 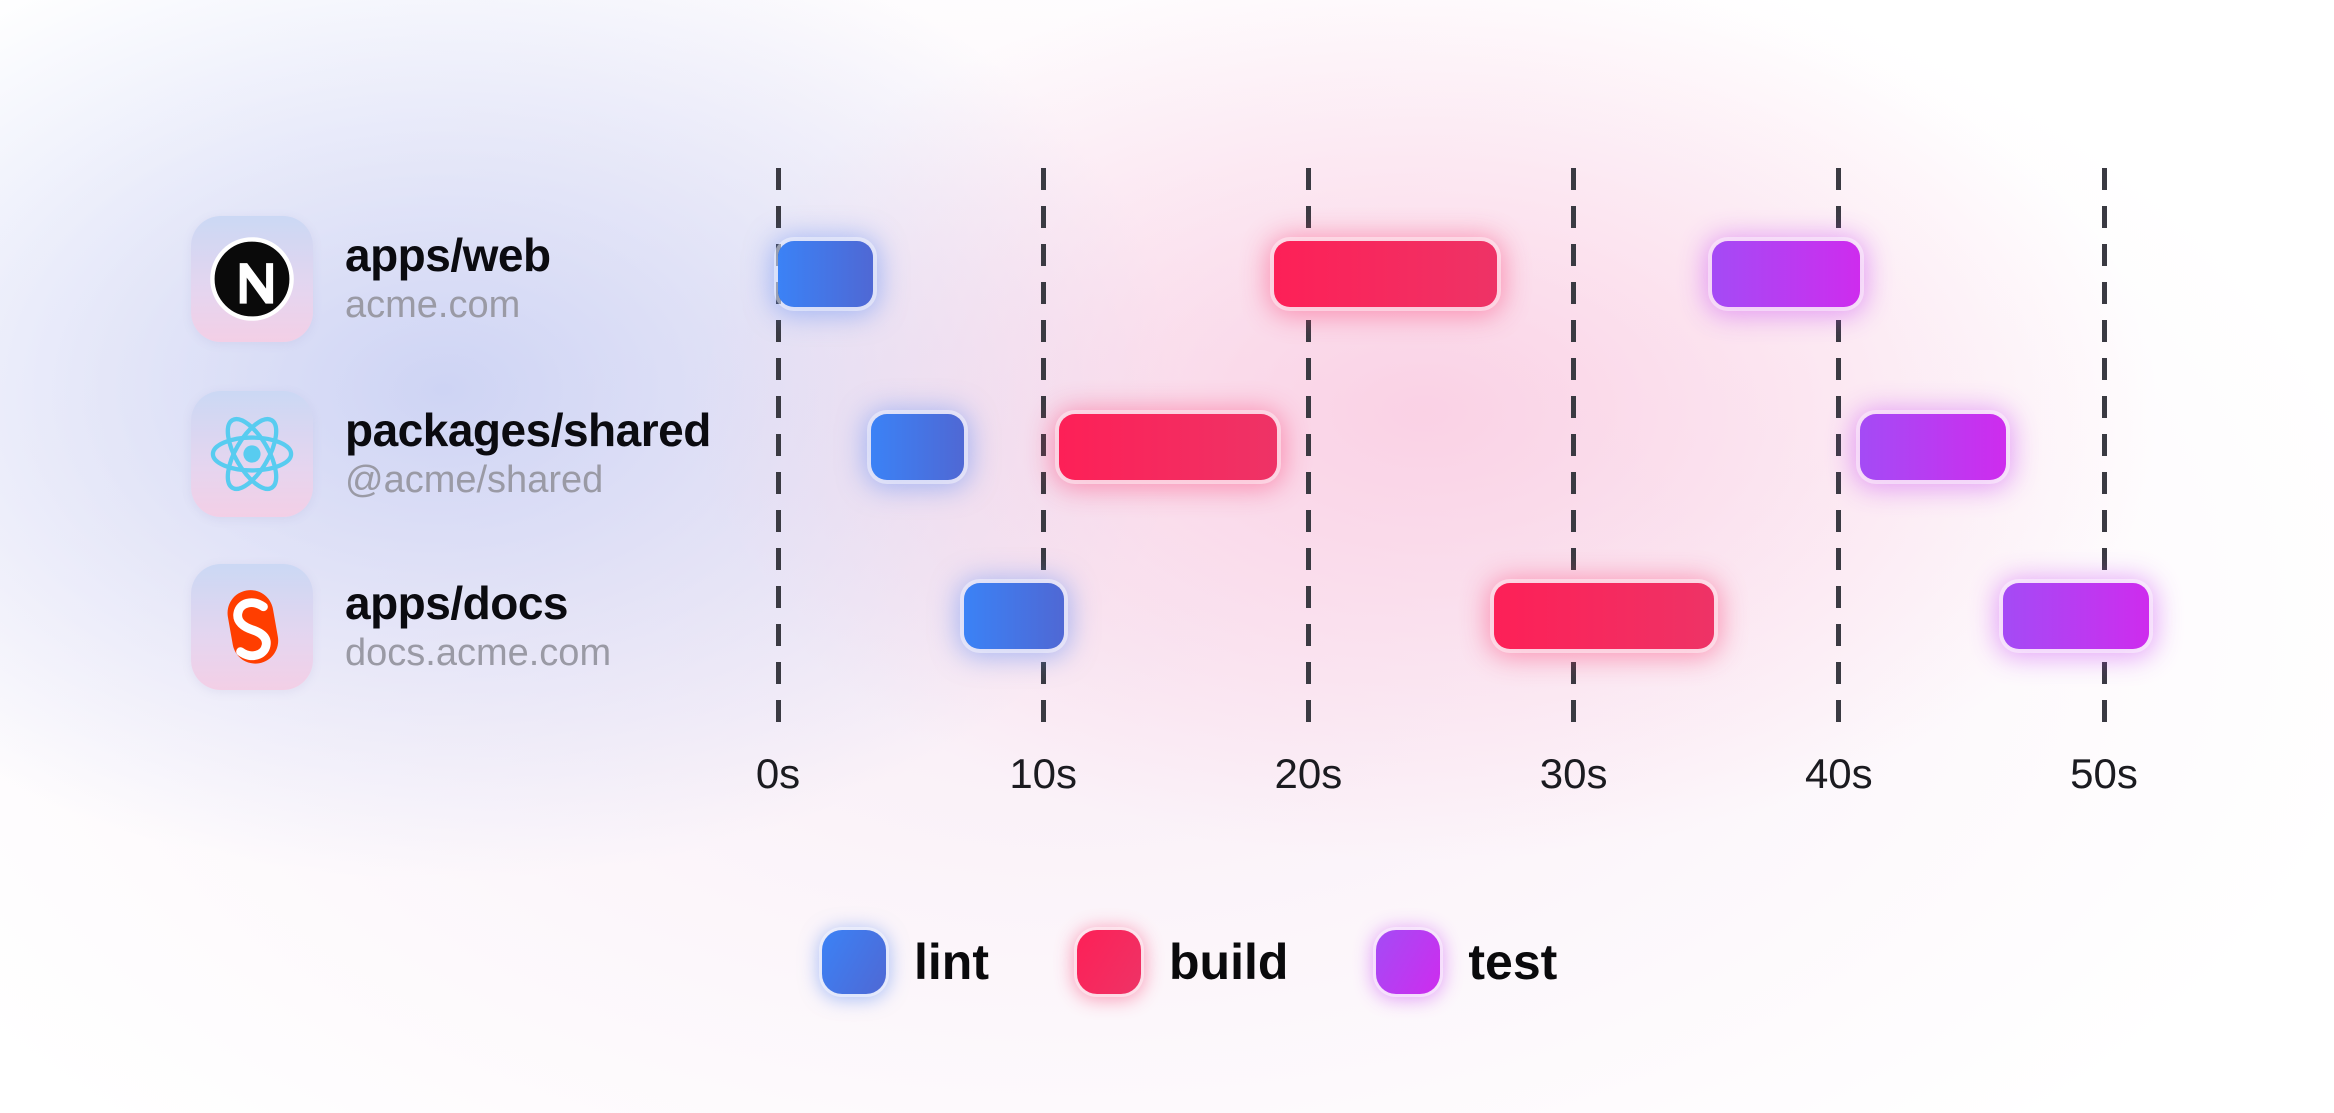 I want to click on task-bar-build-apps-docs, so click(x=1604, y=616).